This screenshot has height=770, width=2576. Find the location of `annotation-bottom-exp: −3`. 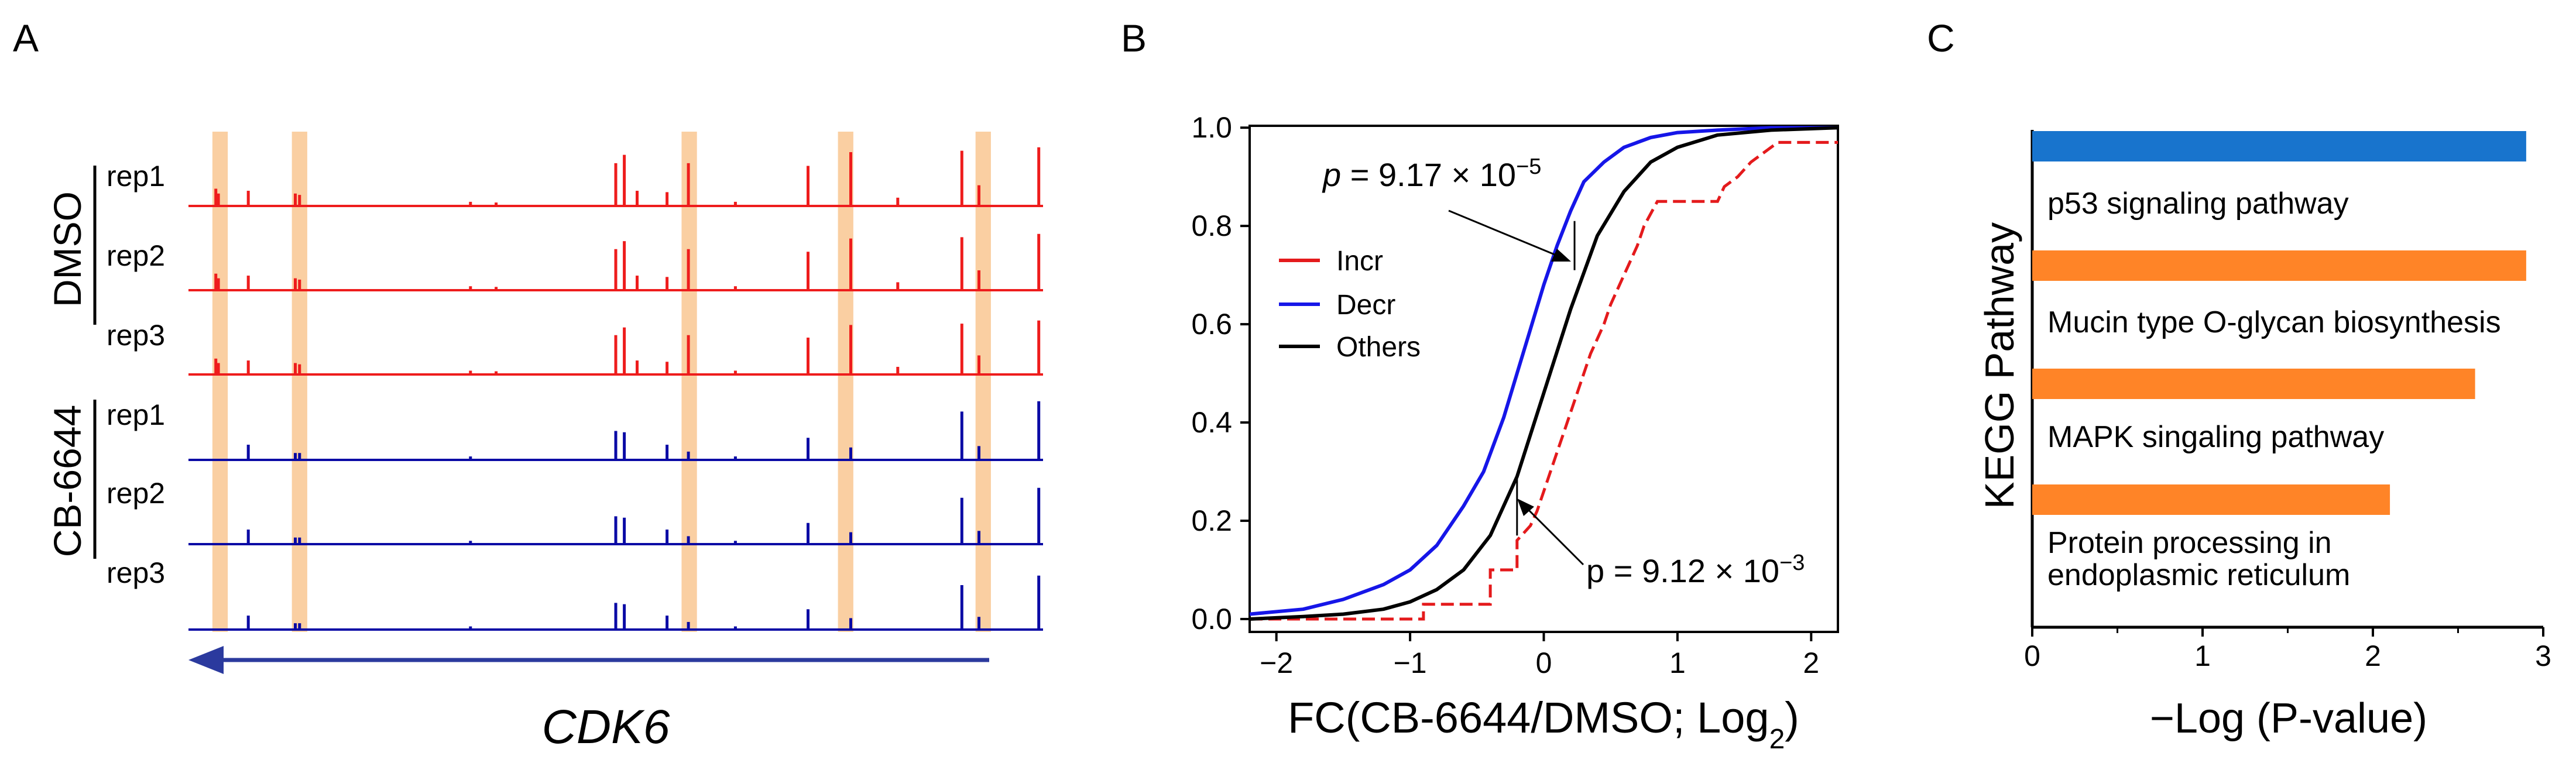

annotation-bottom-exp: −3 is located at coordinates (1792, 563).